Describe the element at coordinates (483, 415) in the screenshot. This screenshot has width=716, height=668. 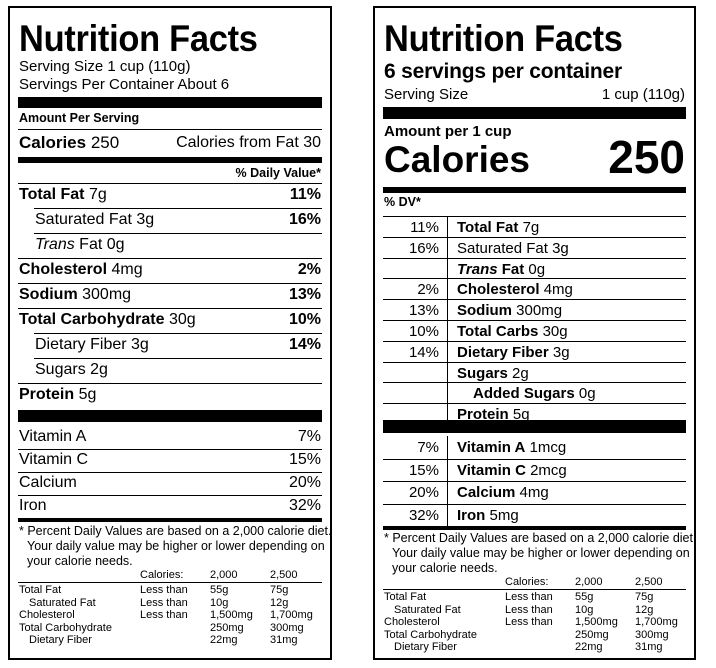
I see `nutrient-name: Protein` at that location.